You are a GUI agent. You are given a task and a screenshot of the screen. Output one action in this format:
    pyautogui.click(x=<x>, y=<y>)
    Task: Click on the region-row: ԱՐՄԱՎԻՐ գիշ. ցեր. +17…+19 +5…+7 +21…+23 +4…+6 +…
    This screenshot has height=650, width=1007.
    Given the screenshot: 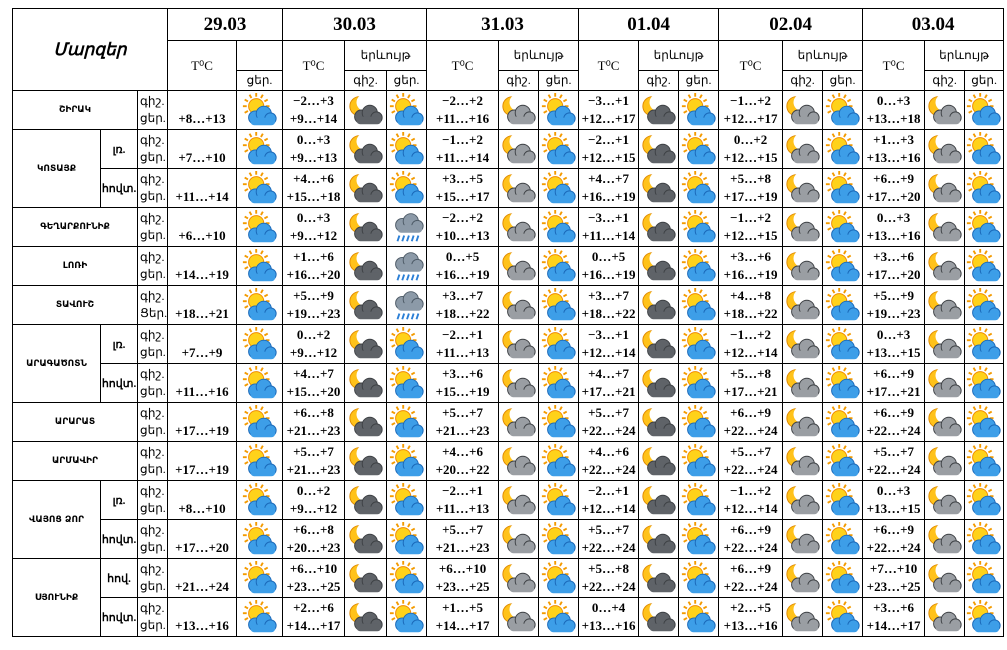 What is the action you would take?
    pyautogui.click(x=508, y=461)
    